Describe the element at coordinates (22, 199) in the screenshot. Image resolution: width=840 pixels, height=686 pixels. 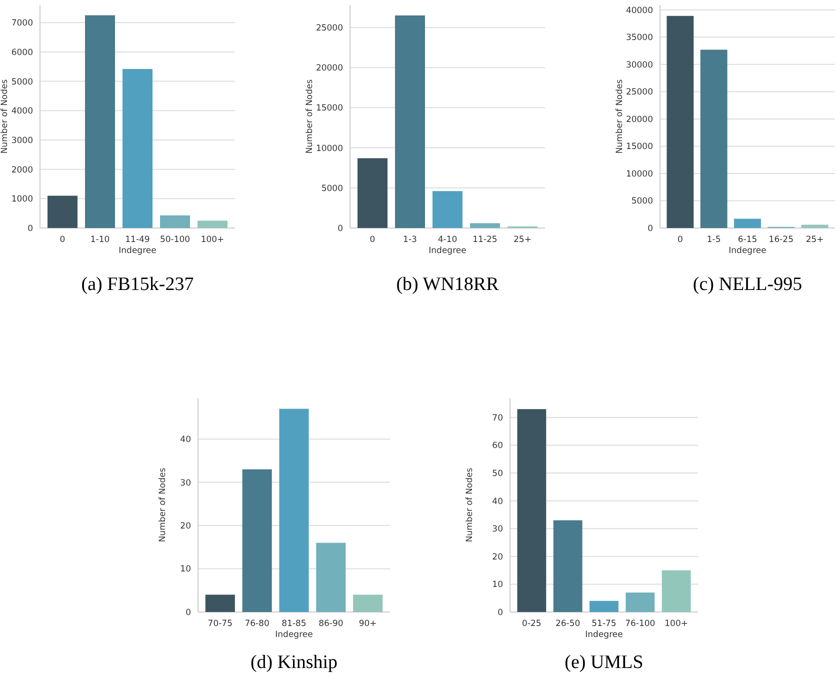
I see `y-tick-label: 1000` at that location.